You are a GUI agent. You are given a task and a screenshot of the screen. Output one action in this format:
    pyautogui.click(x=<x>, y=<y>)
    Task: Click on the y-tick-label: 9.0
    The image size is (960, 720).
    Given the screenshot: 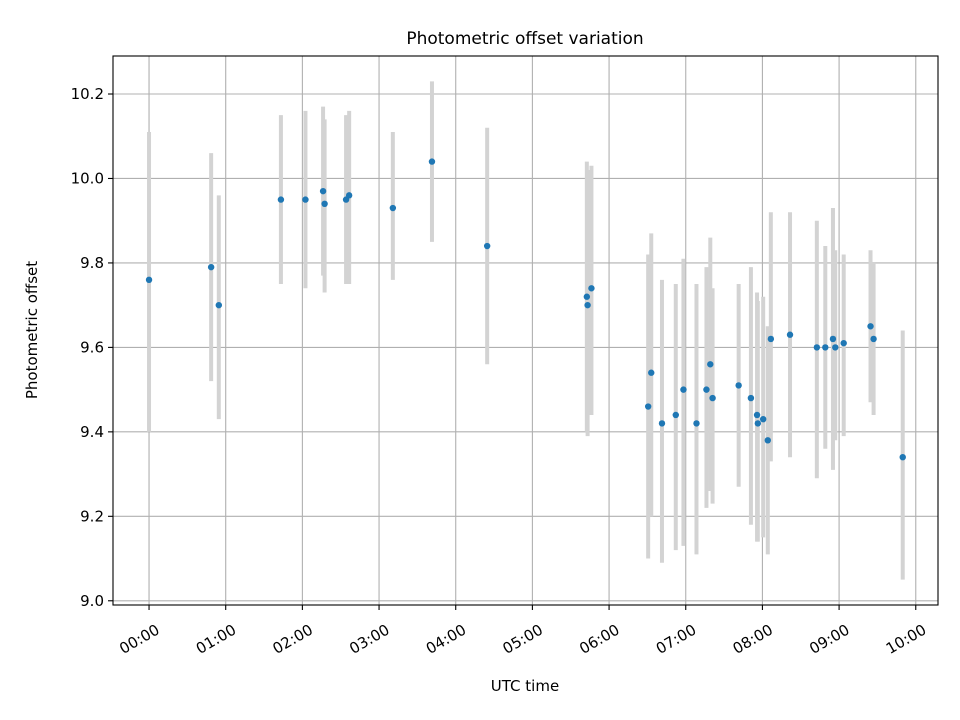 What is the action you would take?
    pyautogui.click(x=92, y=601)
    